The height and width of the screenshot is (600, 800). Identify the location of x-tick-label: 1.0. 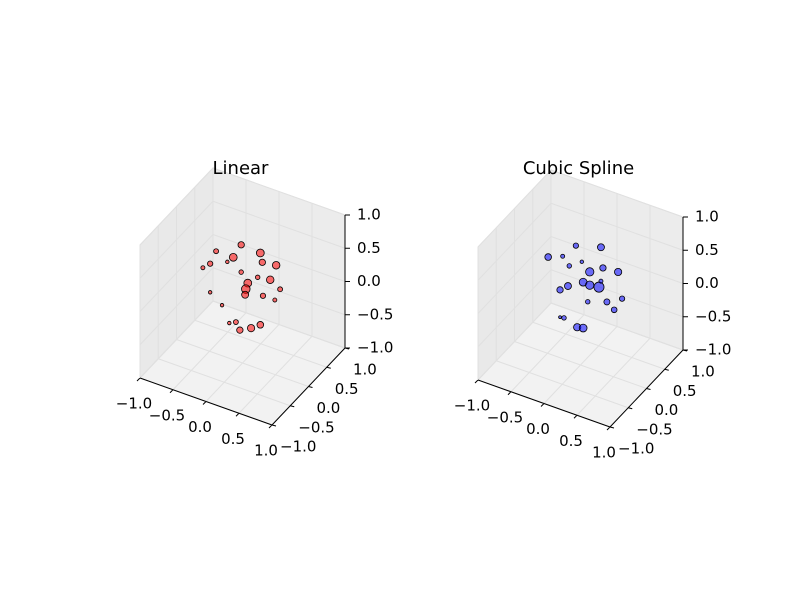
(266, 451).